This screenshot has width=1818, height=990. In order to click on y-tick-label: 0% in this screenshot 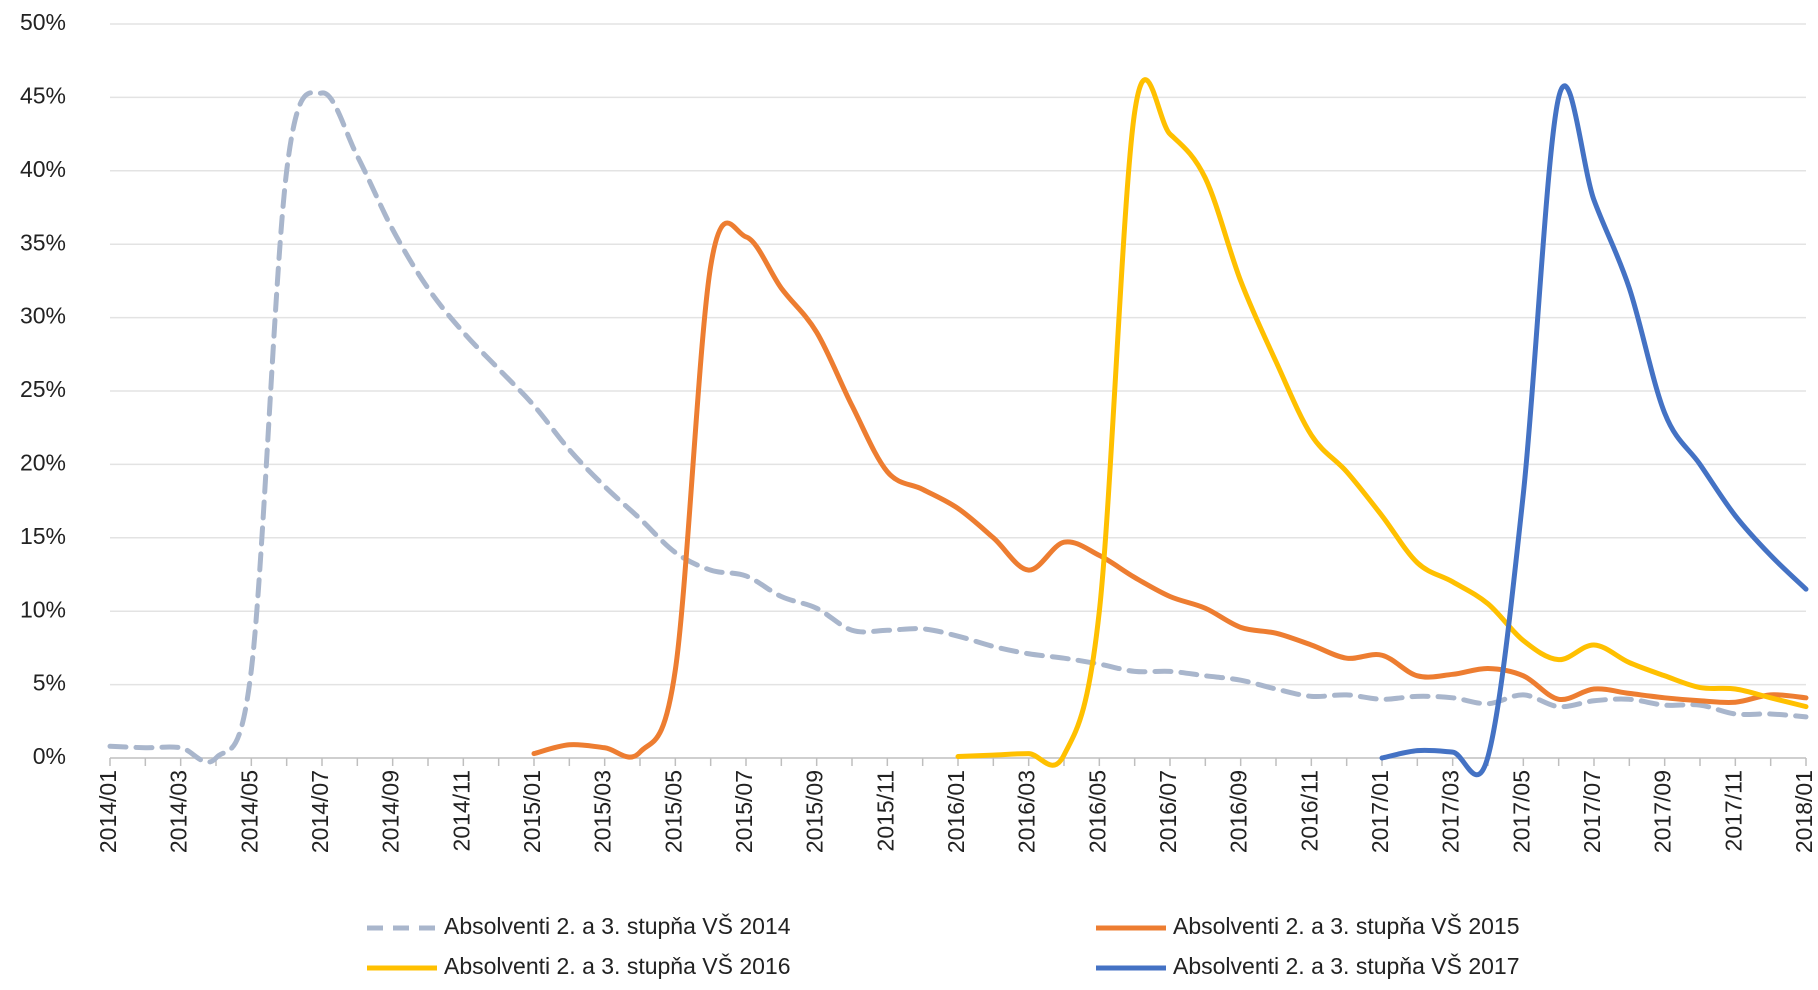, I will do `click(49, 756)`.